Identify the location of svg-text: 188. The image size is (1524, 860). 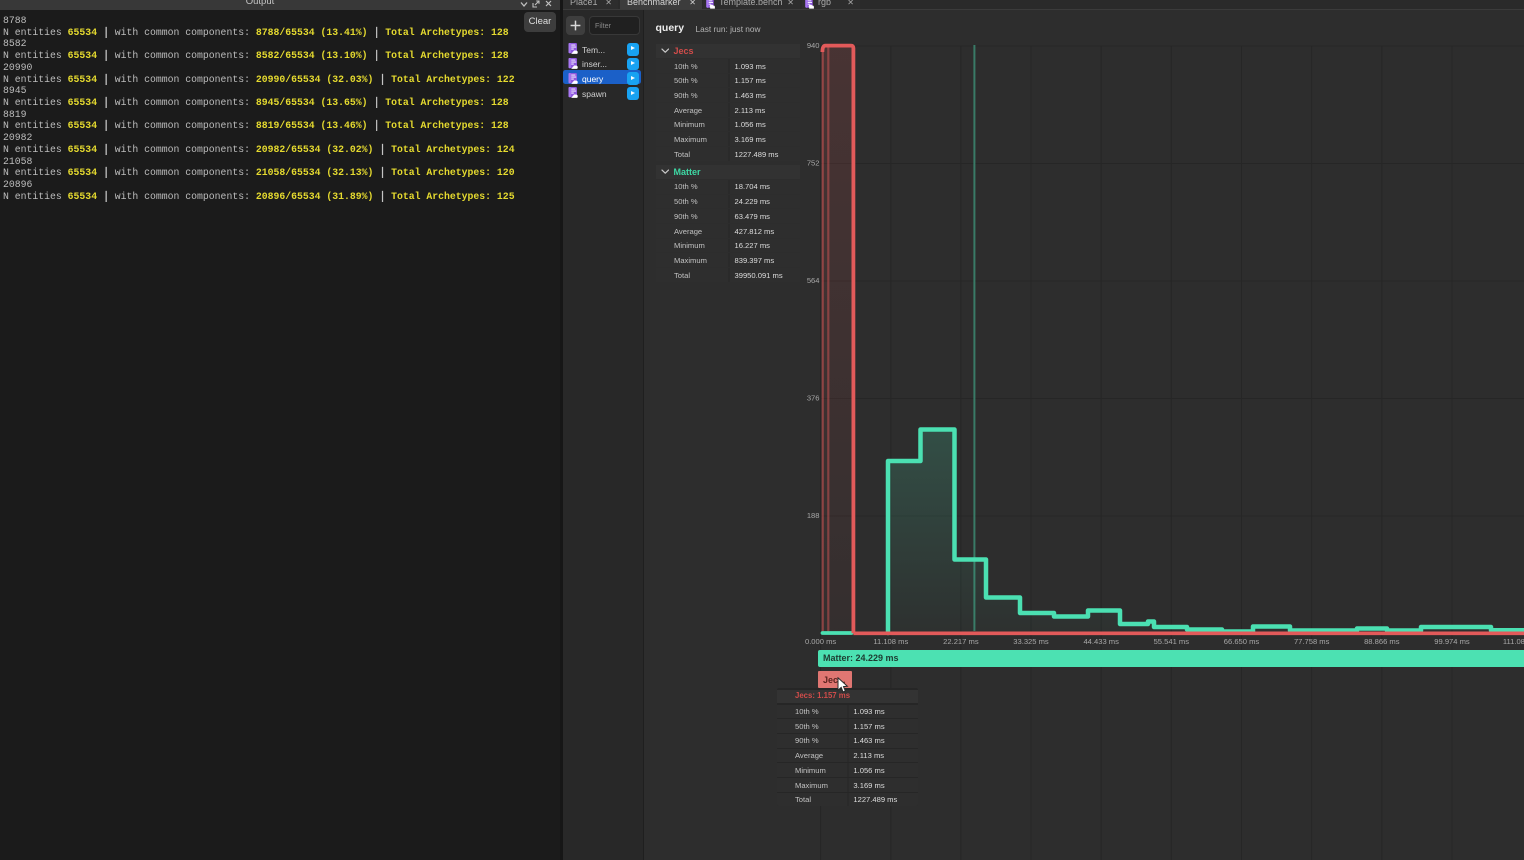
(813, 515).